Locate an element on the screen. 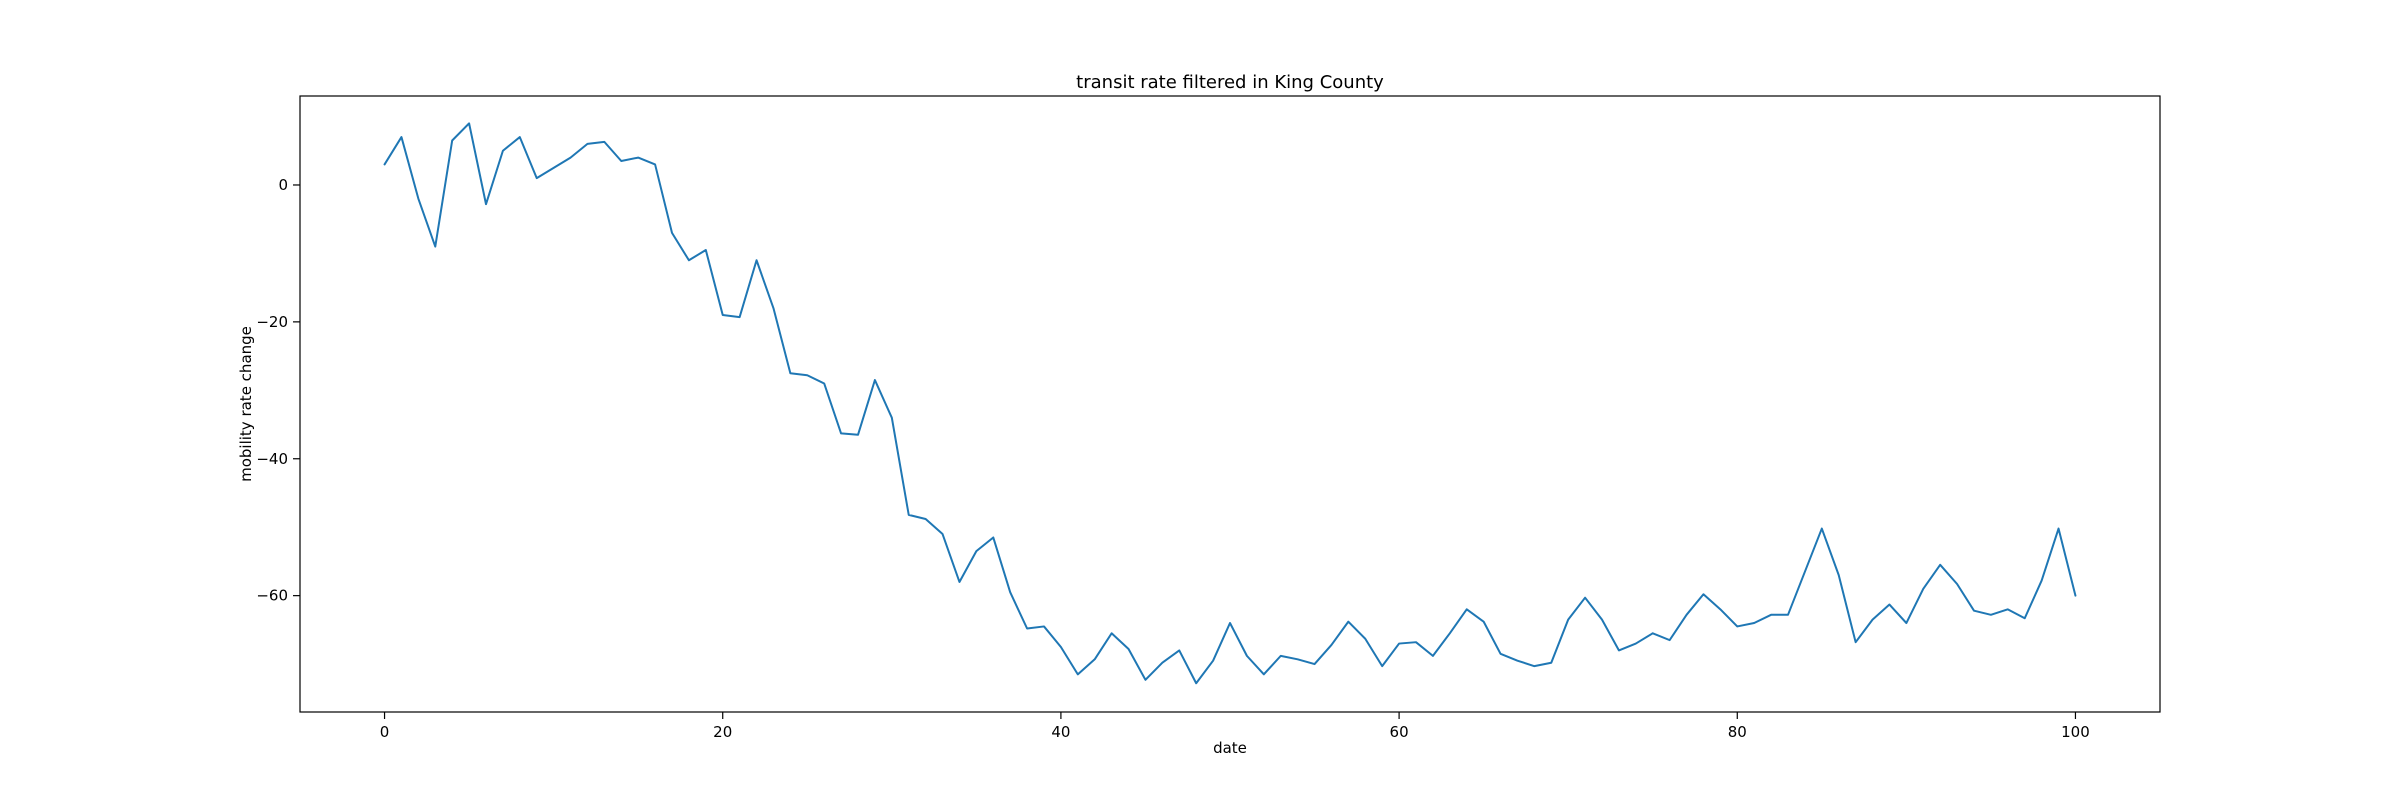  chart-title: transit rate filtered in King County is located at coordinates (1230, 82).